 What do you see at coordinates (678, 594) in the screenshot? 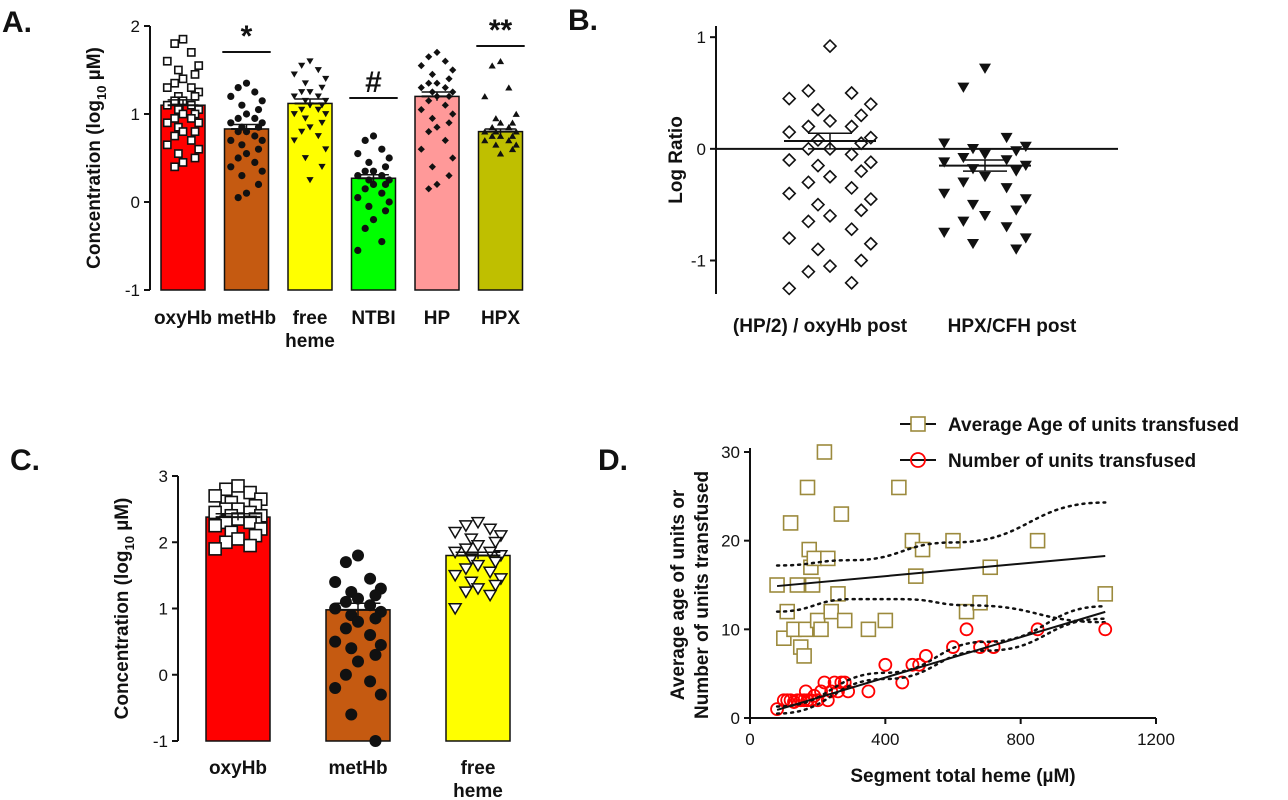
I see `y-axis-title: Average age of units or` at bounding box center [678, 594].